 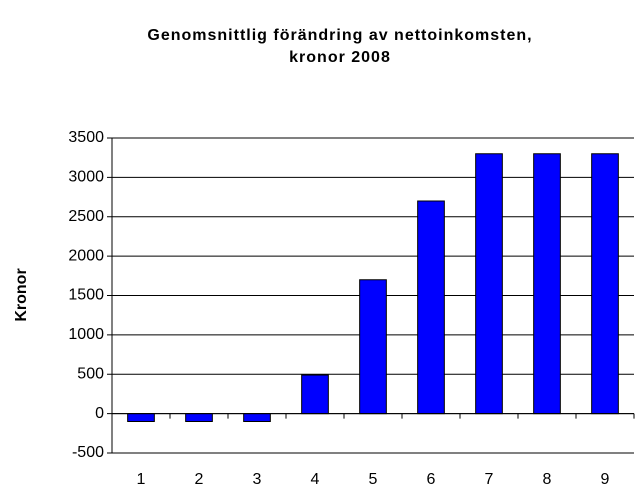 What do you see at coordinates (141, 479) in the screenshot?
I see `x-tick-label: 1` at bounding box center [141, 479].